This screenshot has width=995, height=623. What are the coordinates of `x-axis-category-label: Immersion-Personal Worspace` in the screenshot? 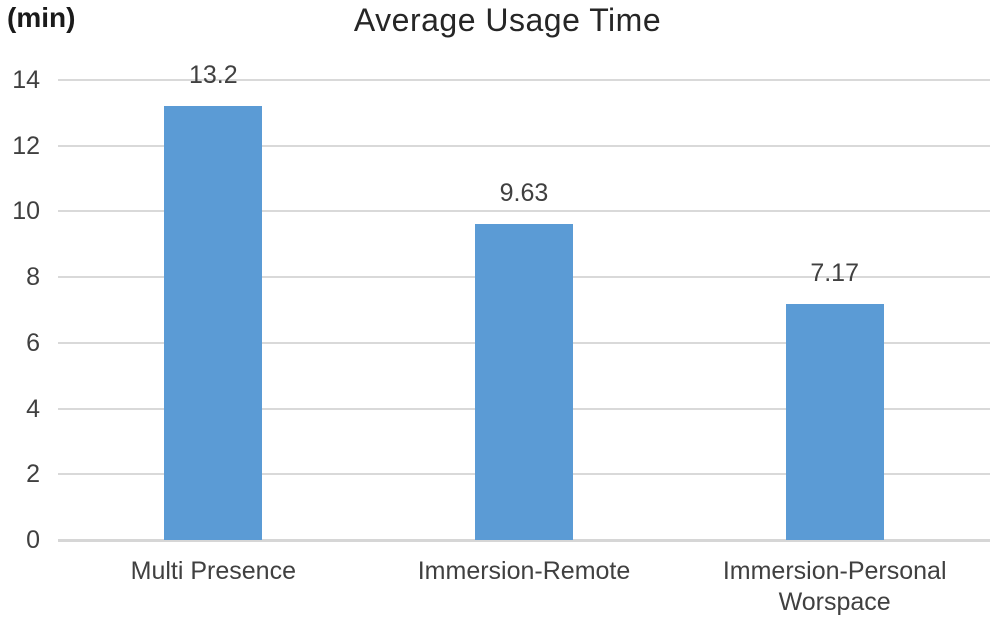 It's located at (834, 586).